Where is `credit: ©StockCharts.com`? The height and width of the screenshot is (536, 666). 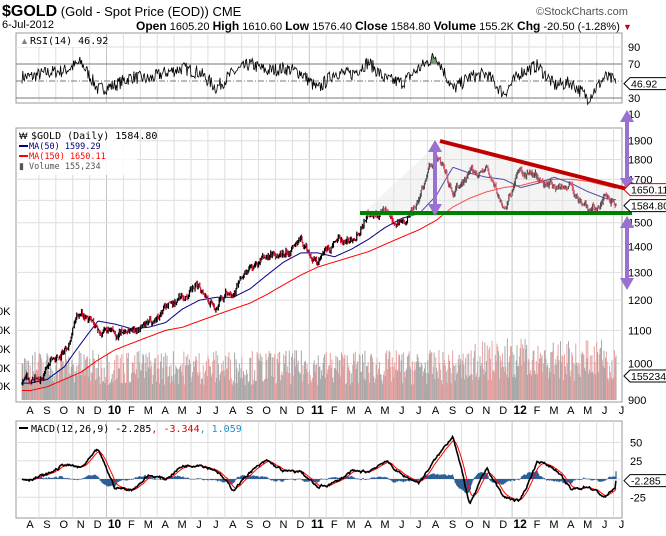 credit: ©StockCharts.com is located at coordinates (582, 12).